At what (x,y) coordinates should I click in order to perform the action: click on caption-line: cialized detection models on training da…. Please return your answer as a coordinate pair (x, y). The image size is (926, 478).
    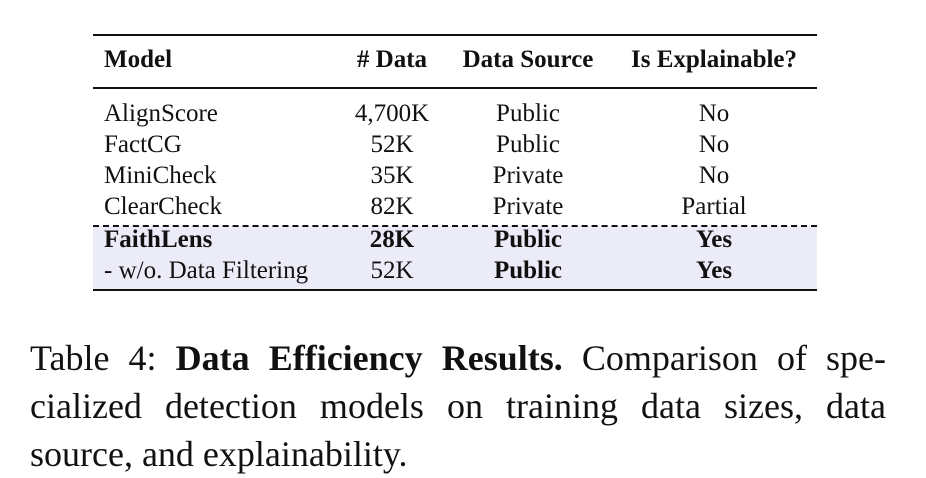
    Looking at the image, I should click on (458, 406).